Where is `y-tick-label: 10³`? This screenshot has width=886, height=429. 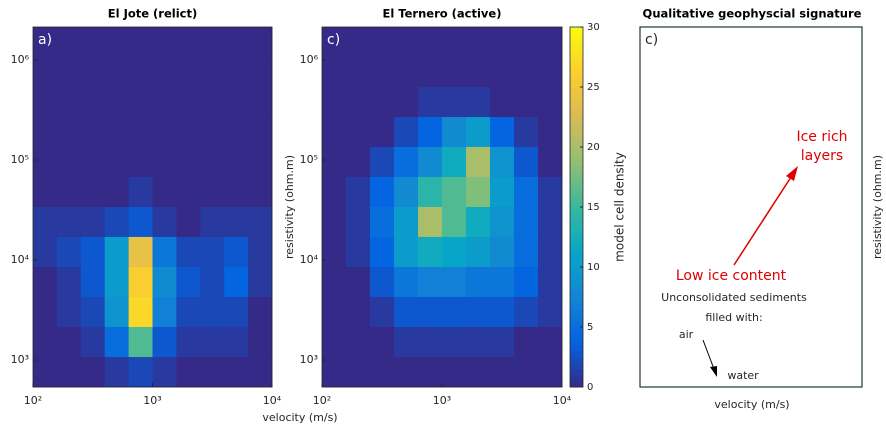
y-tick-label: 10³ is located at coordinates (20, 359).